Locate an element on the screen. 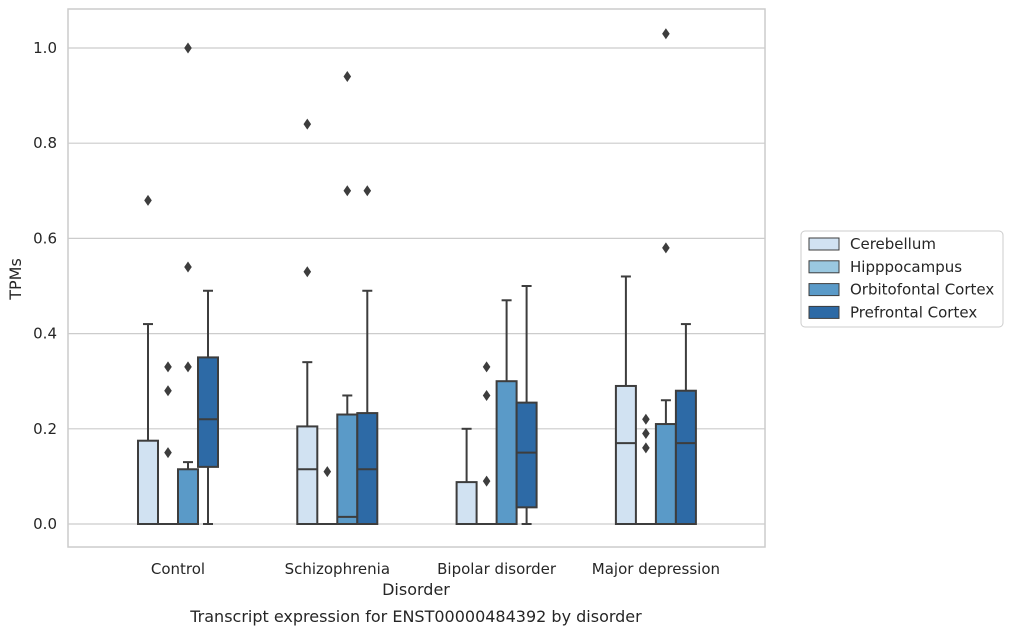 Image resolution: width=1014 pixels, height=634 pixels. x-tick-label: Major depression is located at coordinates (656, 569).